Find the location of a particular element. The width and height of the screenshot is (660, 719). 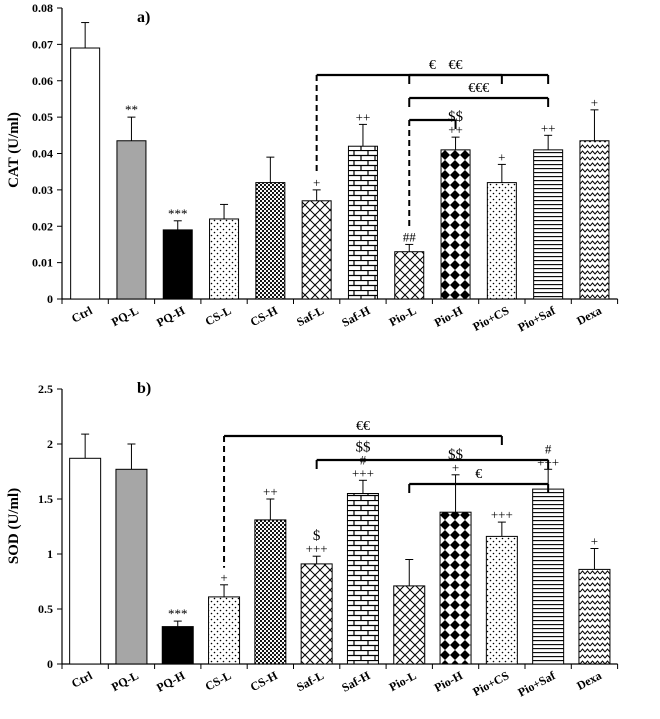

y-tick-label: 0.05 is located at coordinates (42, 117).